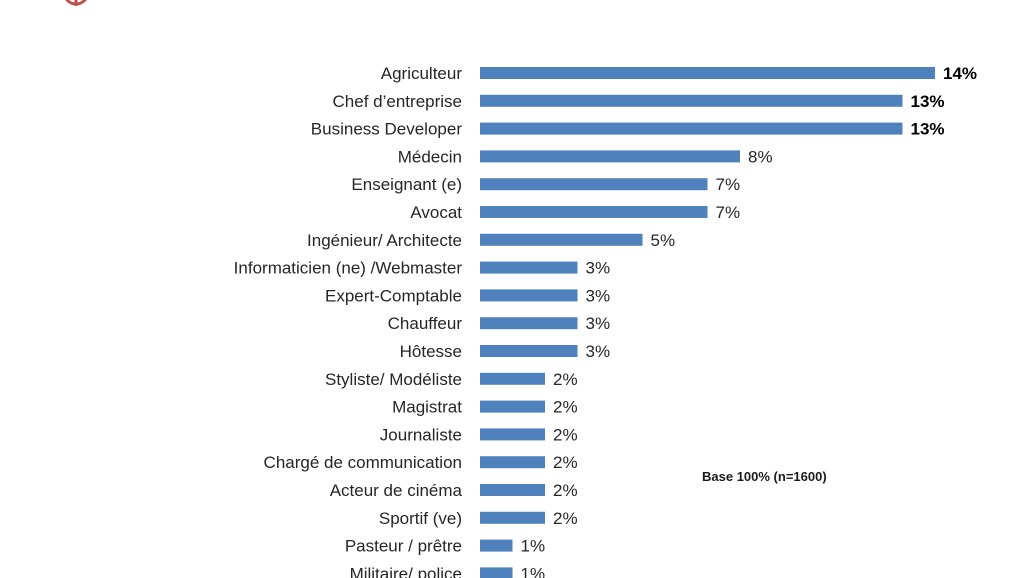 Image resolution: width=1024 pixels, height=578 pixels. Describe the element at coordinates (363, 462) in the screenshot. I see `category-label: Chargé de communication` at that location.